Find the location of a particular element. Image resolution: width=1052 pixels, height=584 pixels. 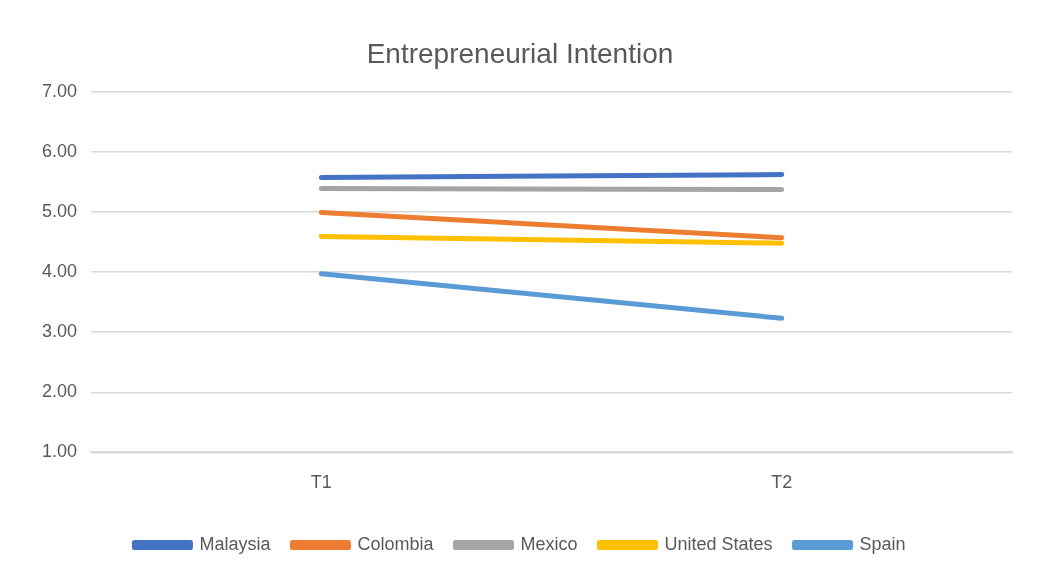

legend-label: Malaysia is located at coordinates (235, 543).